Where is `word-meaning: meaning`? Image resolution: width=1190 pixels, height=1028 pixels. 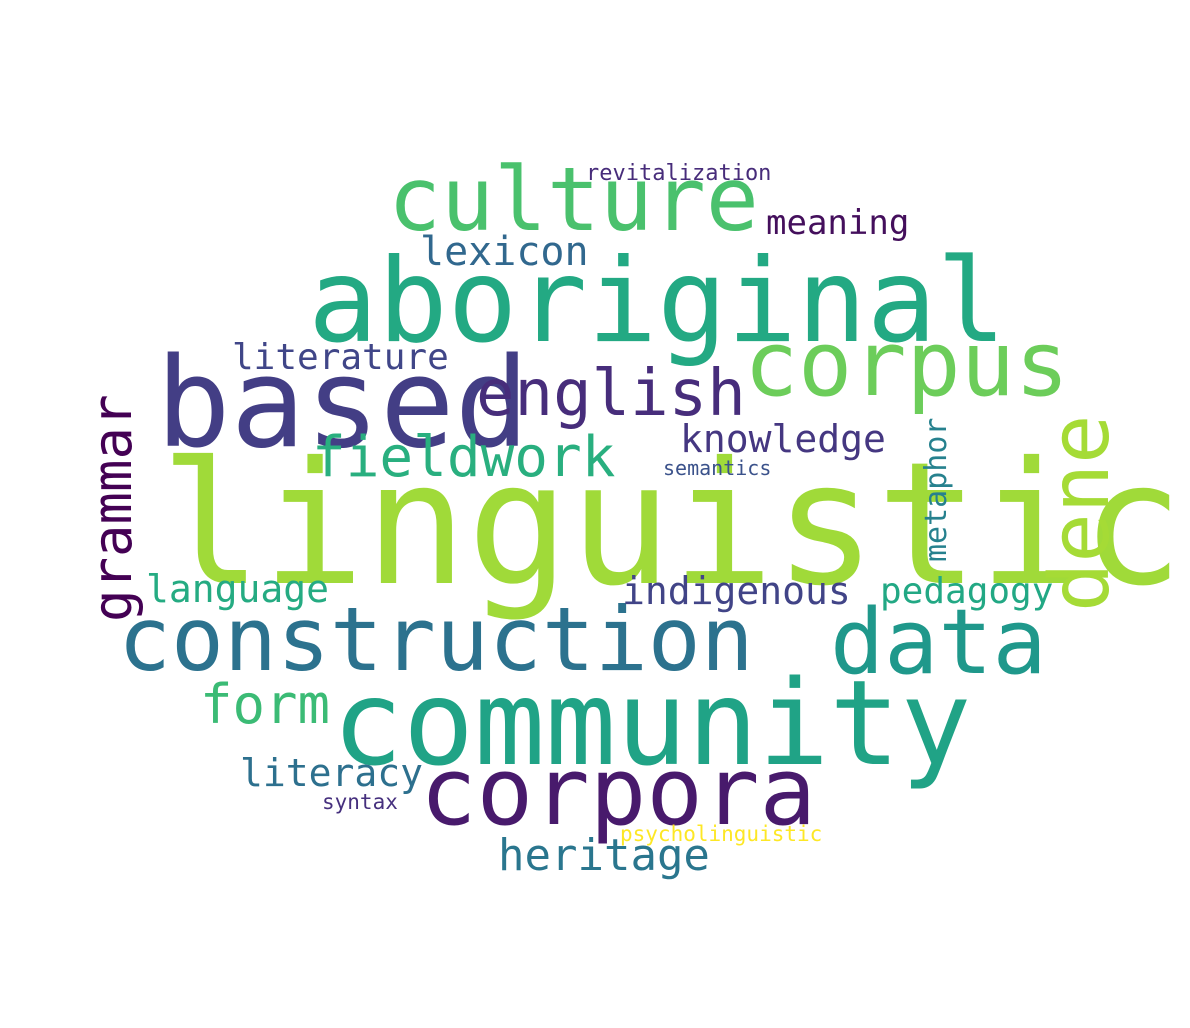
word-meaning: meaning is located at coordinates (838, 223).